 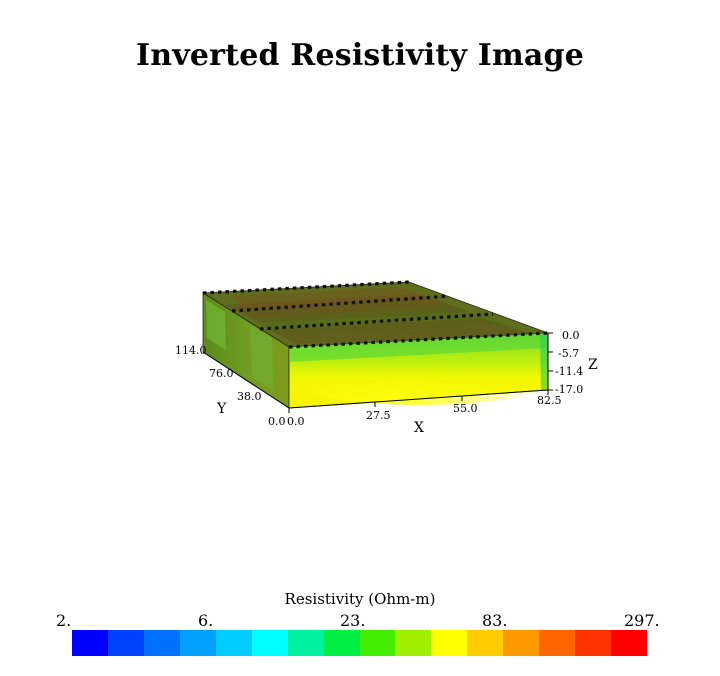 What do you see at coordinates (593, 365) in the screenshot?
I see `z-axis-label: Z` at bounding box center [593, 365].